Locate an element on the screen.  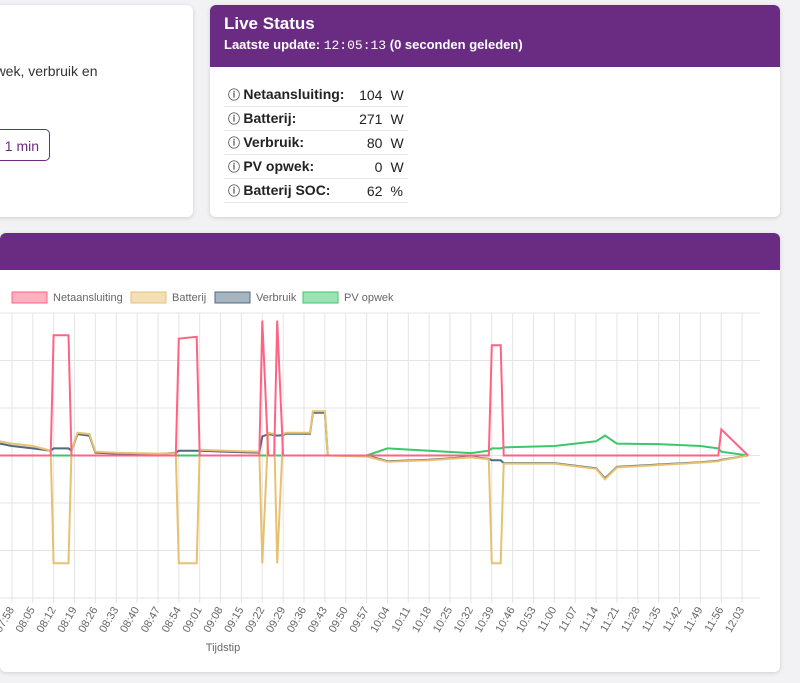
status-row: ⓘ PV opwek: 0 W is located at coordinates (316, 166).